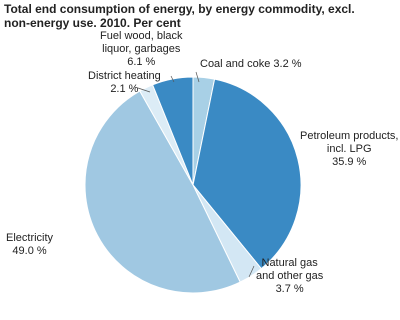 The height and width of the screenshot is (320, 400). What do you see at coordinates (287, 64) in the screenshot?
I see `value-label: 3.2 %` at bounding box center [287, 64].